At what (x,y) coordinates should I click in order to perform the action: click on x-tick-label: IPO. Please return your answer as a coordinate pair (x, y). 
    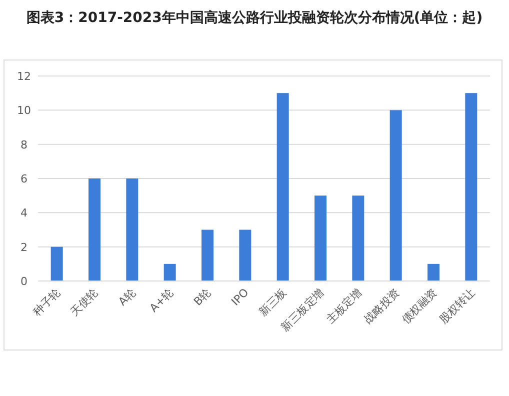
    Looking at the image, I should click on (240, 297).